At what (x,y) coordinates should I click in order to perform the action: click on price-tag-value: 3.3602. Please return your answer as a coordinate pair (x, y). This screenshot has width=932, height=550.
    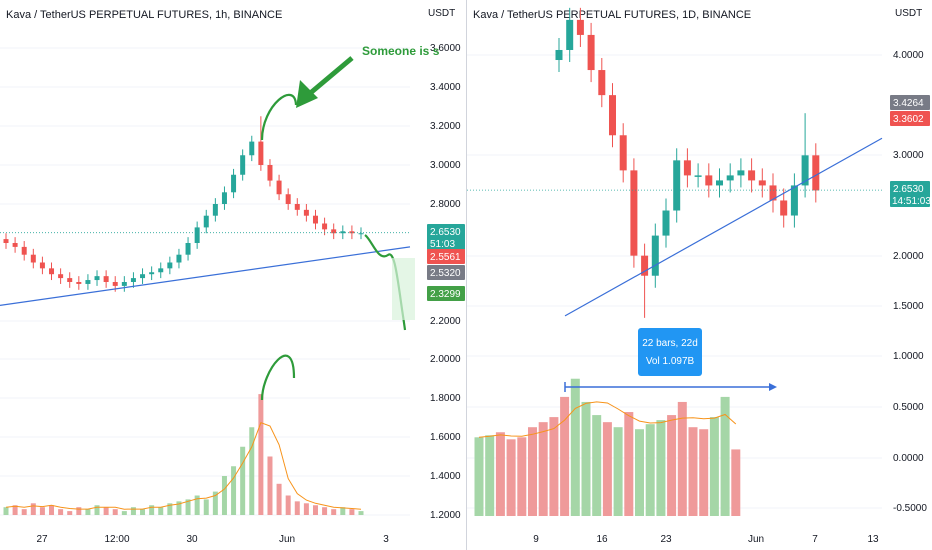
    Looking at the image, I should click on (908, 119).